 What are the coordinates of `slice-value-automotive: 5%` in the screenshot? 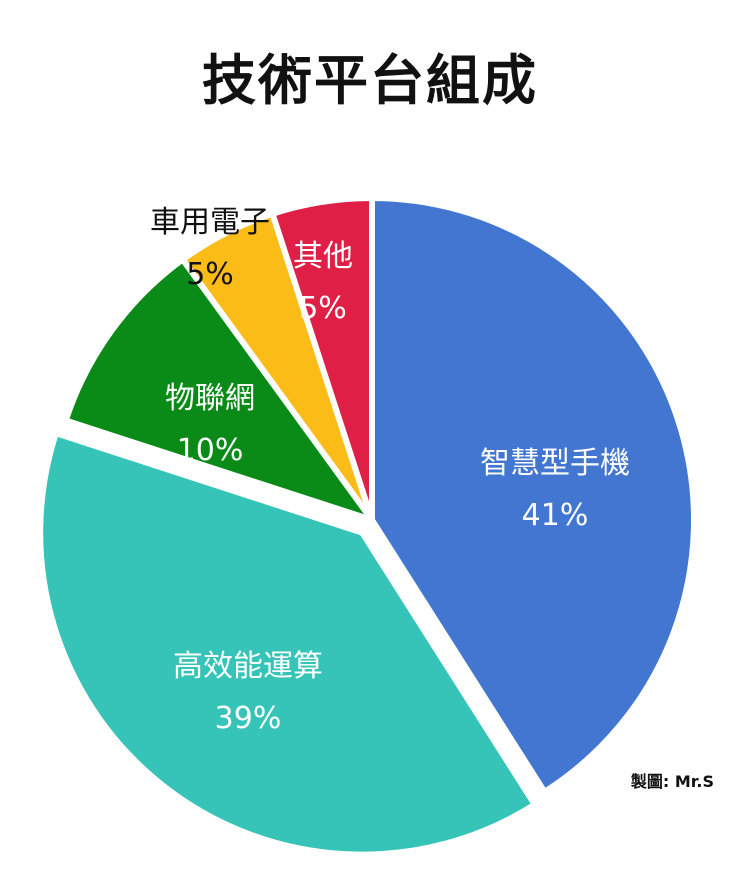 It's located at (210, 274).